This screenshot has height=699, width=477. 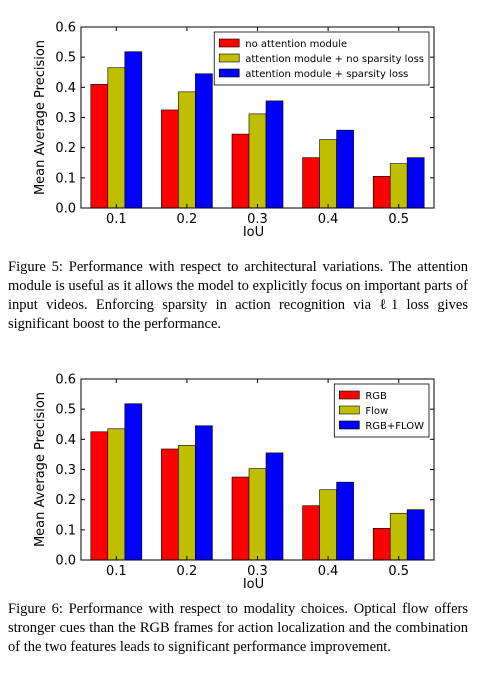 What do you see at coordinates (376, 396) in the screenshot?
I see `legend-label: RGB` at bounding box center [376, 396].